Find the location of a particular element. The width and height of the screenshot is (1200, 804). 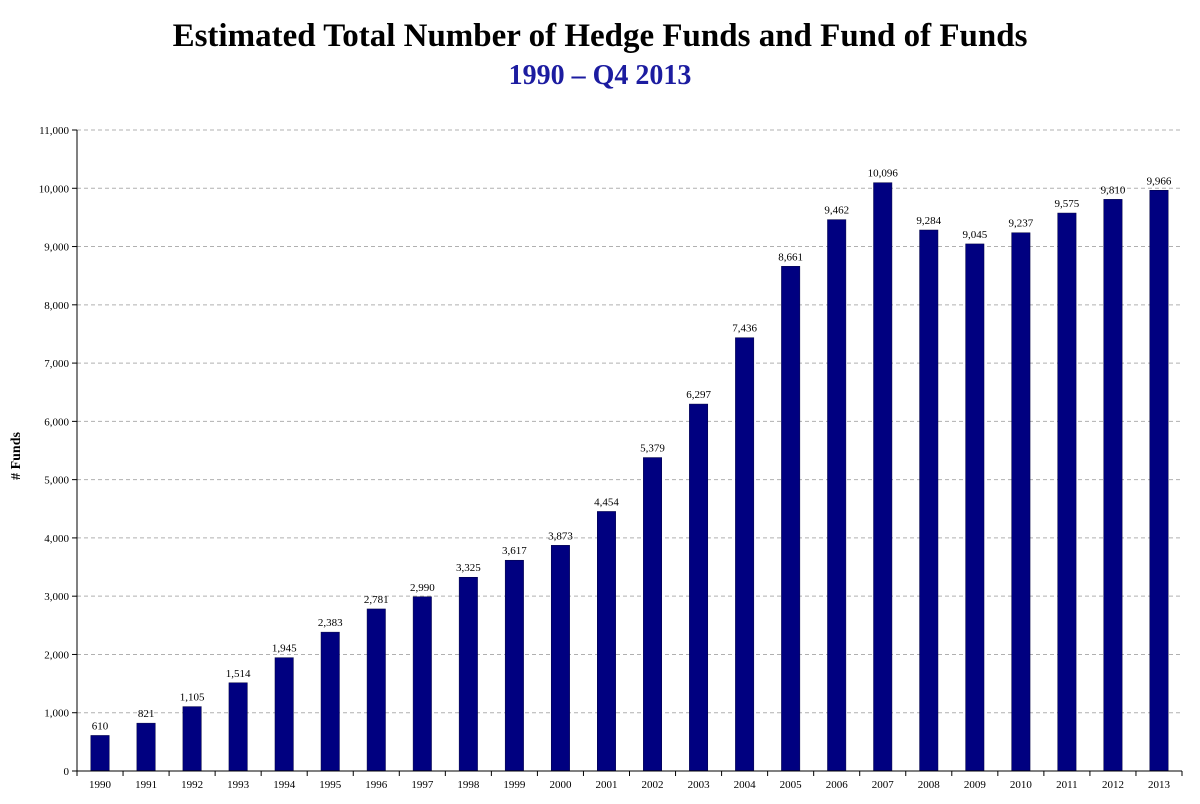

x-tick-label: 2009 is located at coordinates (975, 785).